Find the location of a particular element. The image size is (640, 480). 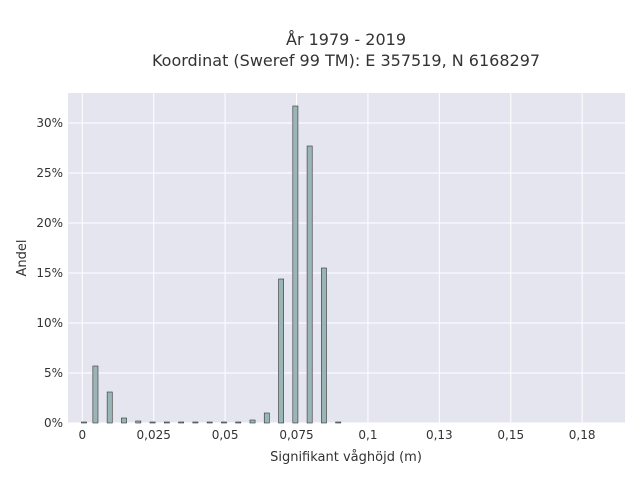

y-tick-label: 10% is located at coordinates (49, 323).